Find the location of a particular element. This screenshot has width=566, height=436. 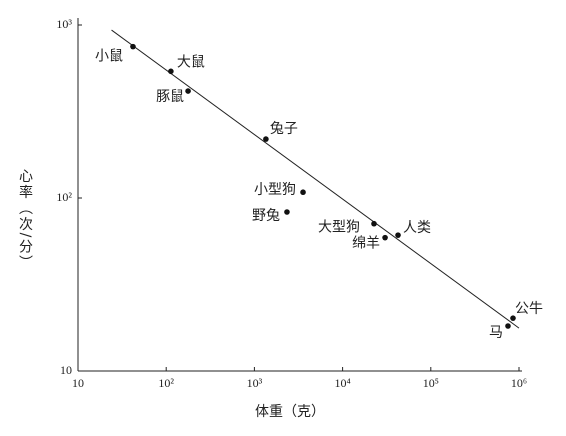

y-tick-label: 10 is located at coordinates (66, 370).